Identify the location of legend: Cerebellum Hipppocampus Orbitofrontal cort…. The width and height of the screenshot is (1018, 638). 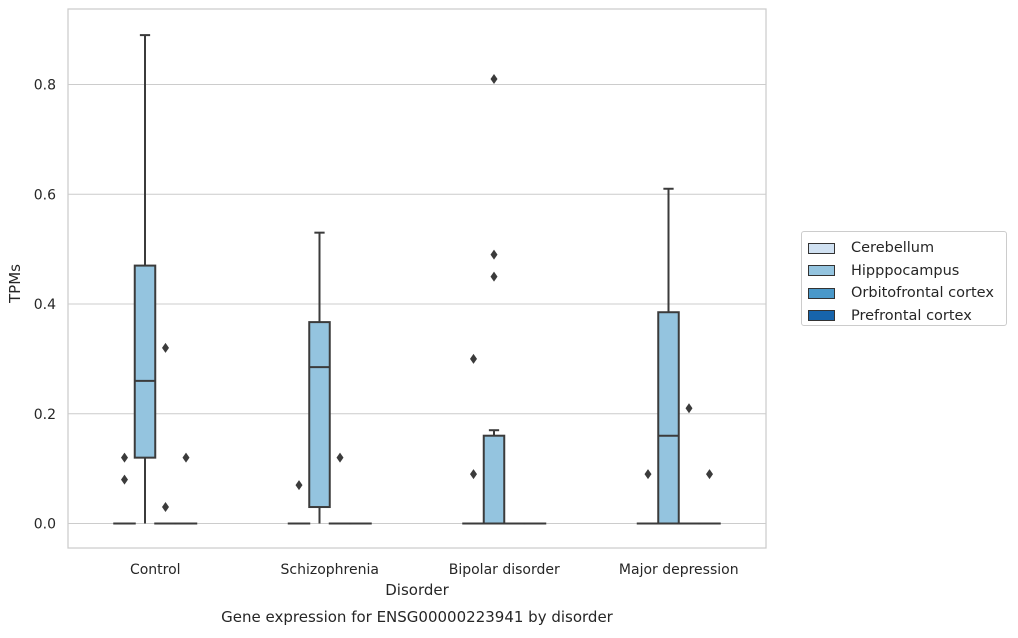
(904, 278).